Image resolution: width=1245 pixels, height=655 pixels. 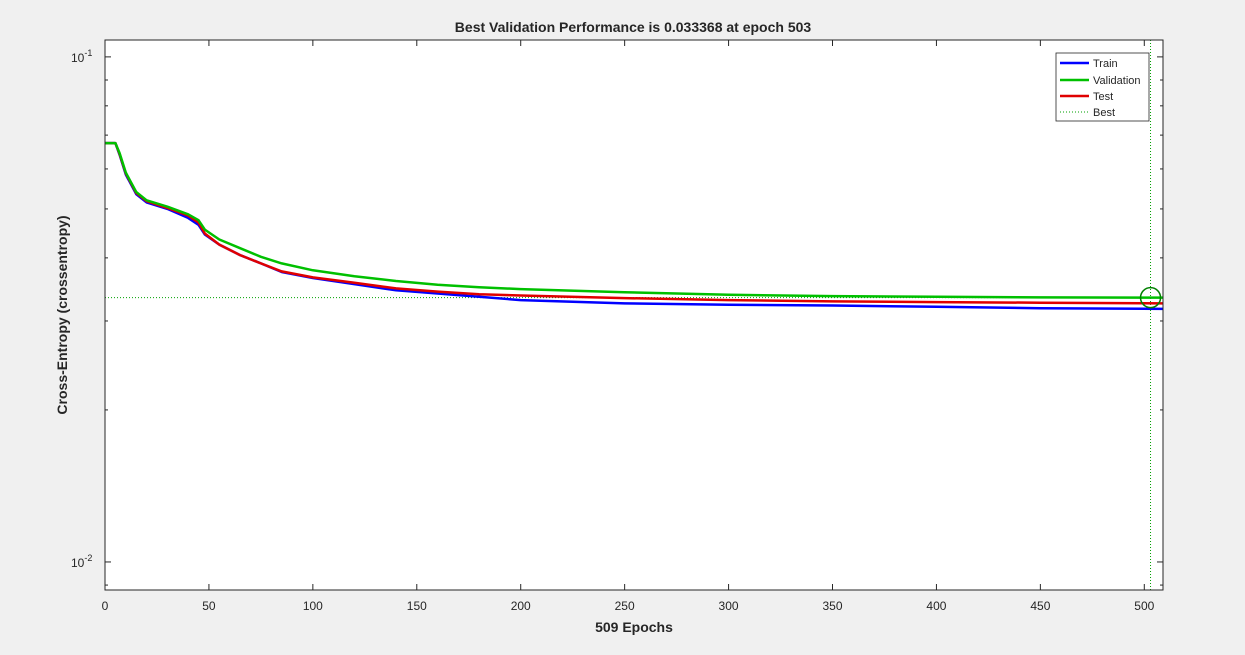 I want to click on y-axis-label: Cross-Entropy (crossentropy), so click(x=62, y=314).